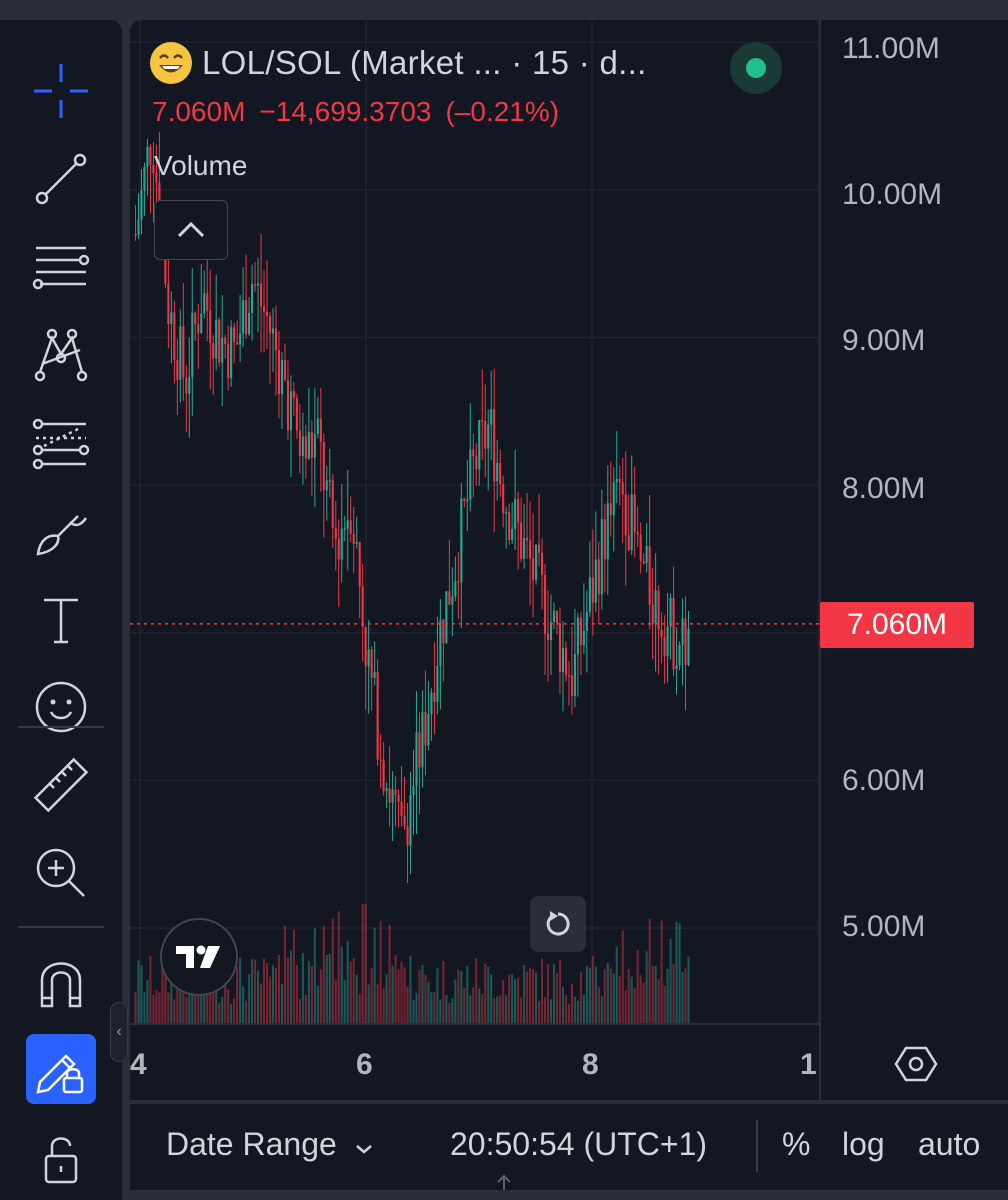  What do you see at coordinates (61, 531) in the screenshot?
I see `brush-icon` at bounding box center [61, 531].